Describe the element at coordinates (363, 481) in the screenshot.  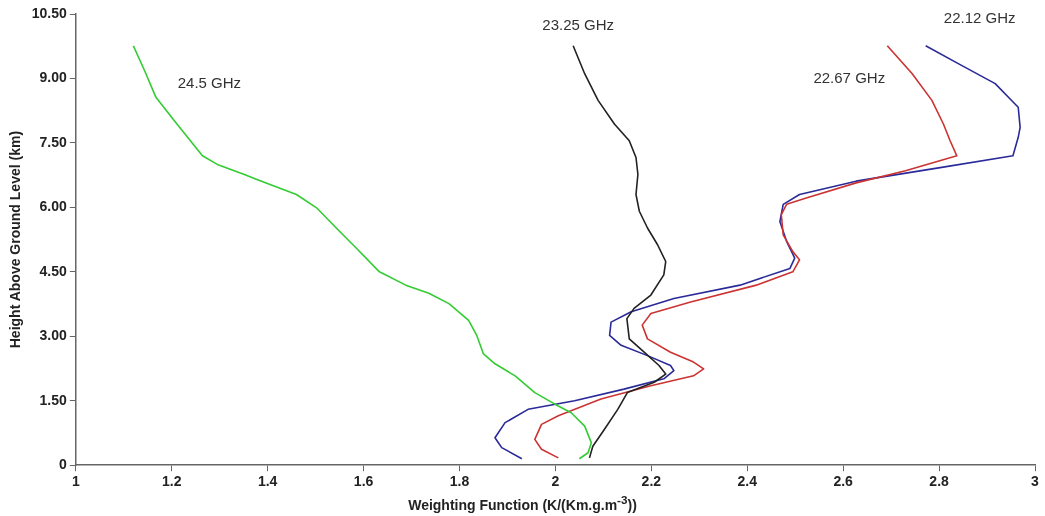
I see `x-tick-label: 1.6` at that location.